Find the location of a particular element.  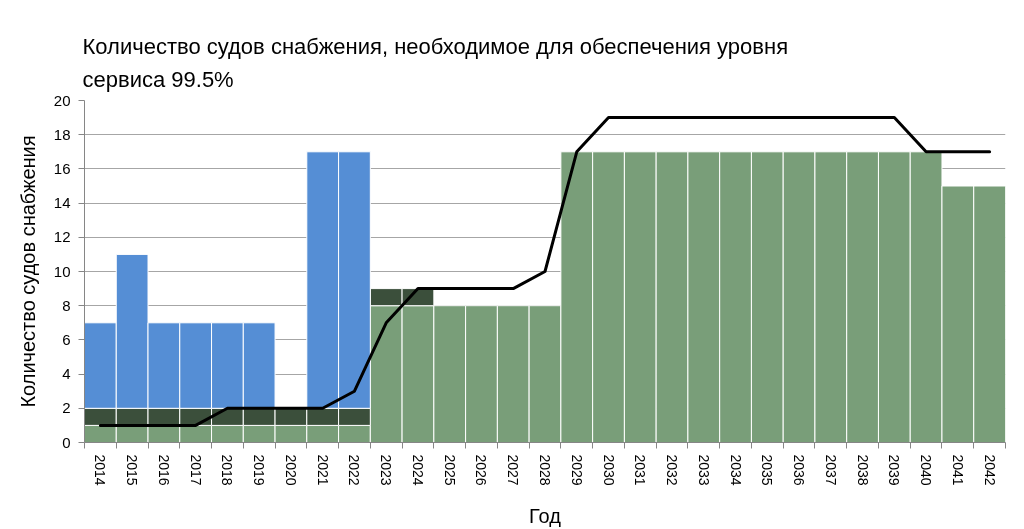

x-tick-label: 2022 is located at coordinates (354, 470).